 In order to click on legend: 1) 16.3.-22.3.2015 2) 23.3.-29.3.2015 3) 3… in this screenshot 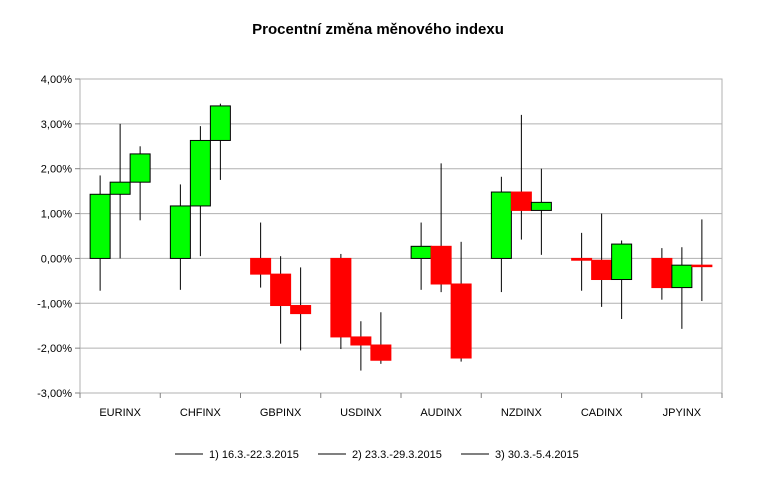, I will do `click(377, 455)`.